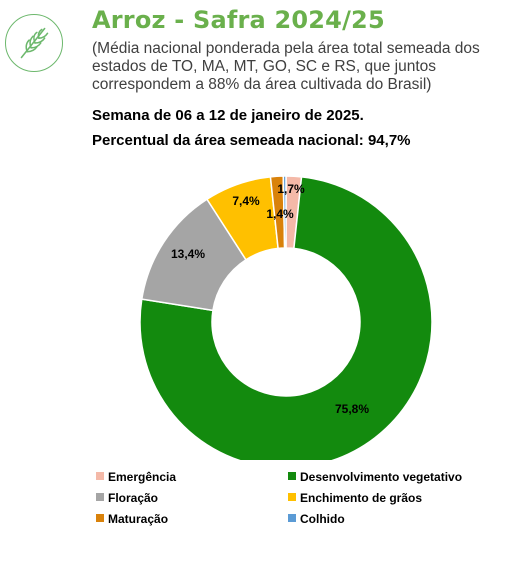 This screenshot has width=509, height=570. Describe the element at coordinates (138, 519) in the screenshot. I see `legend-label: Maturação` at that location.